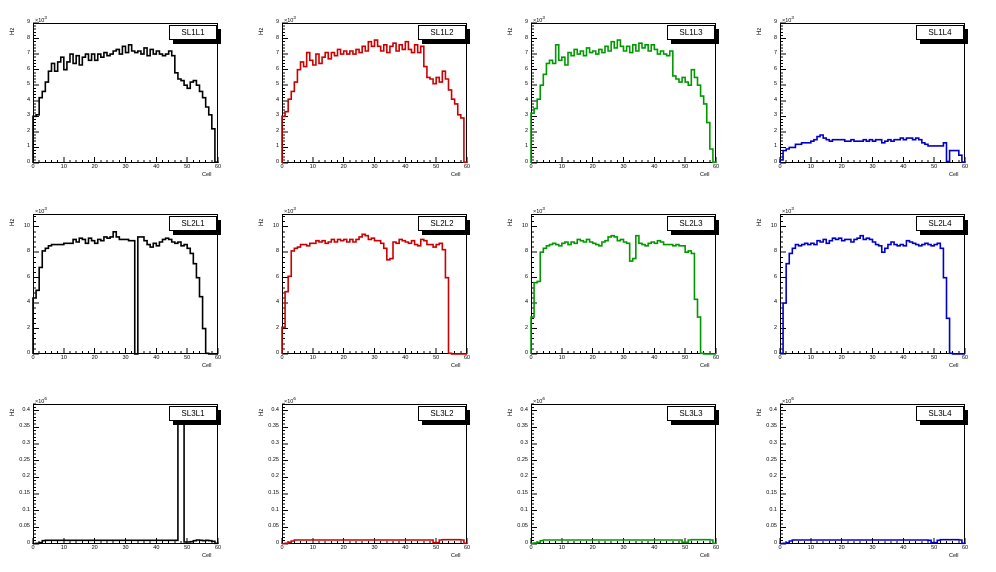 Image resolution: width=996 pixels, height=572 pixels. Describe the element at coordinates (522, 459) in the screenshot. I see `y-tick-label: 0.25` at that location.